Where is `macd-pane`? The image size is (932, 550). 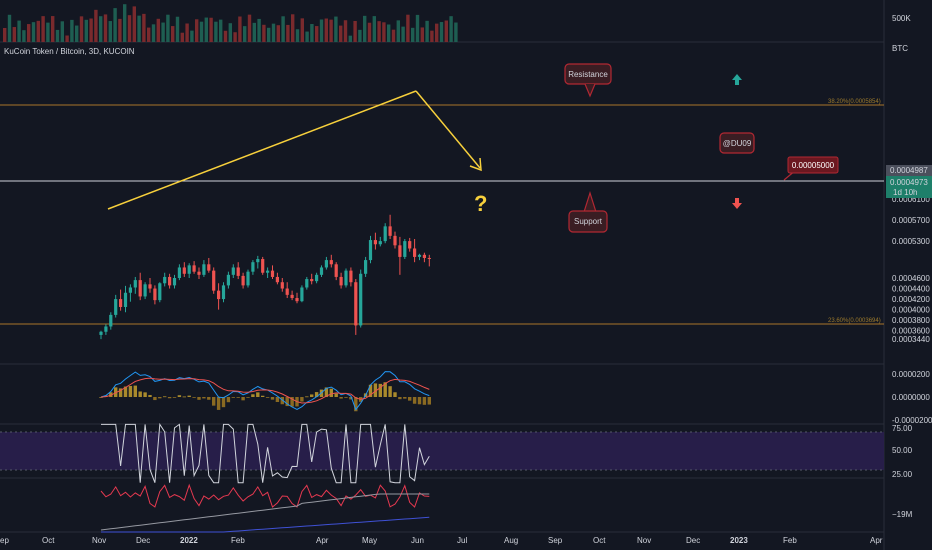
macd-pane is located at coordinates (265, 391).